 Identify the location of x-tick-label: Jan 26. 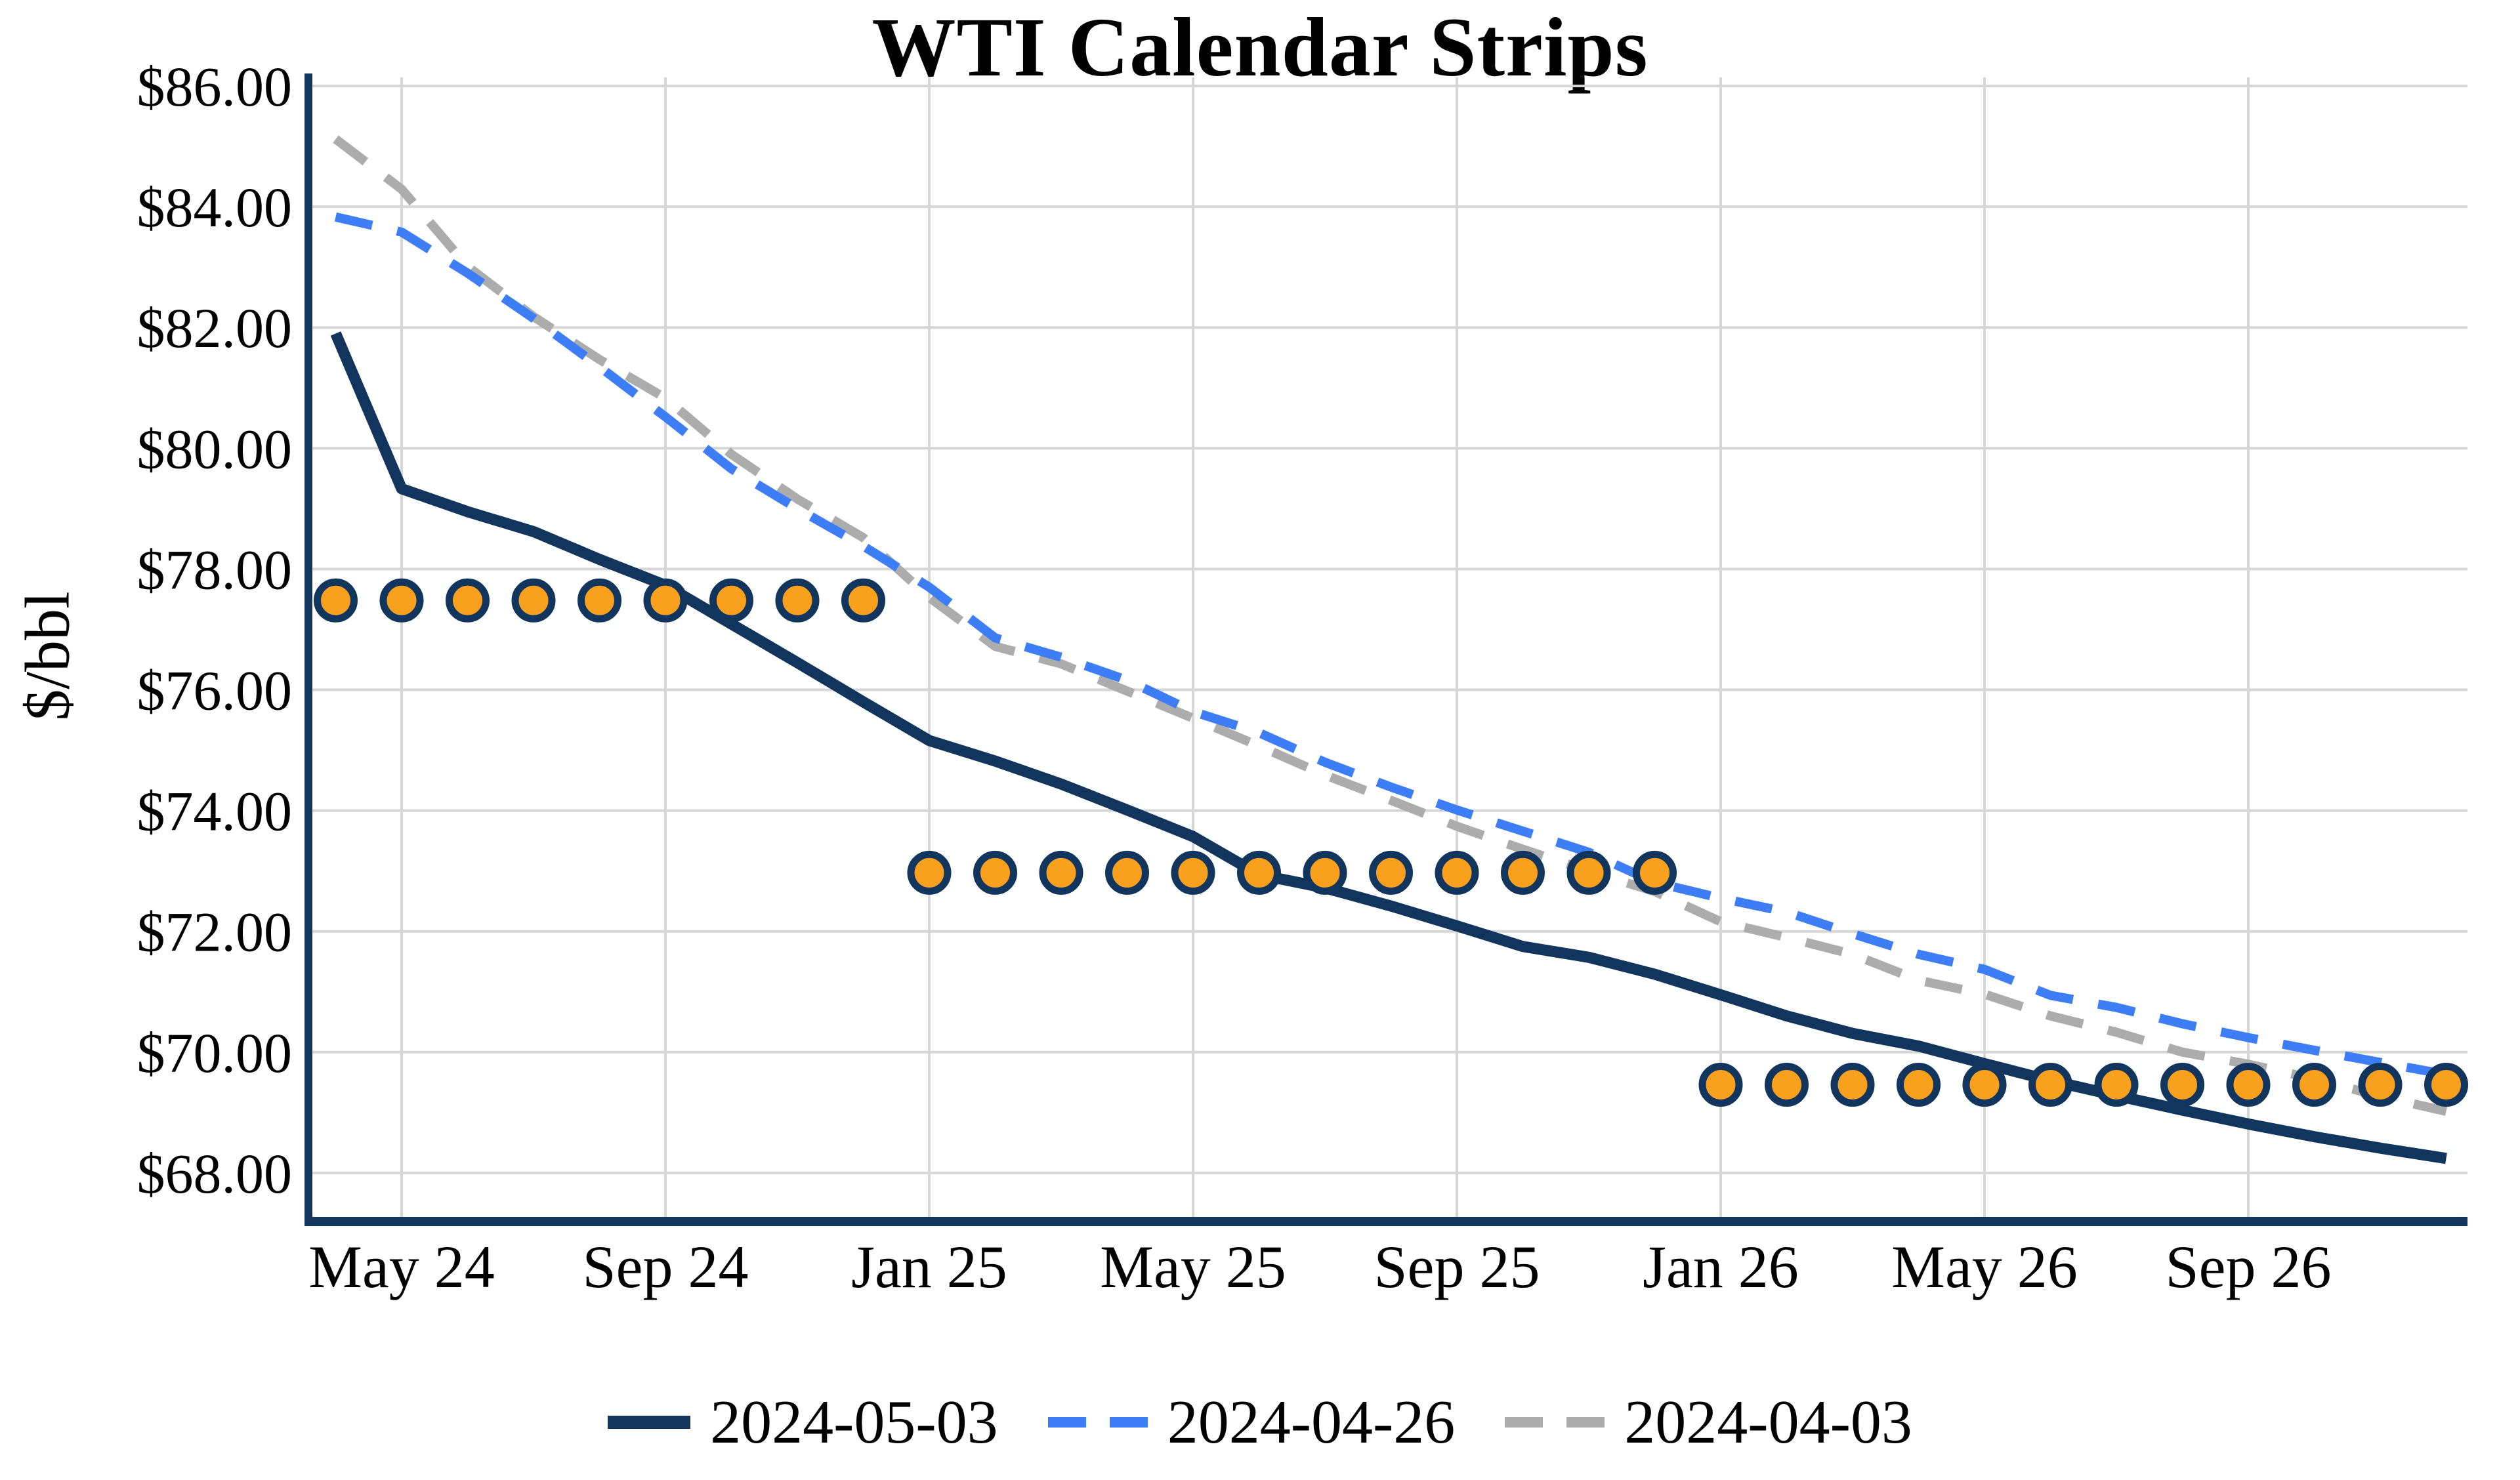
(1721, 1266).